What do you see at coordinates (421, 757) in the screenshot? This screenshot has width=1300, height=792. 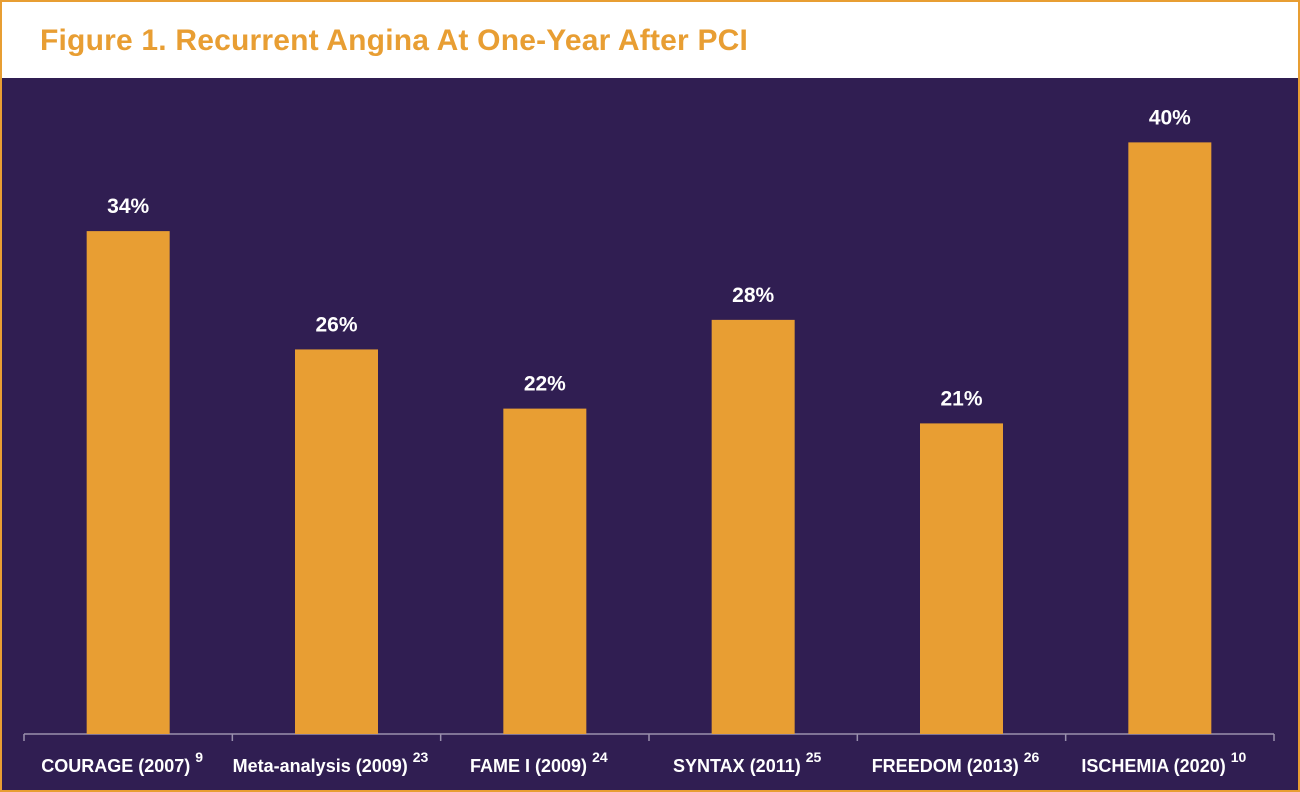 I see `reference-superscript: 23` at bounding box center [421, 757].